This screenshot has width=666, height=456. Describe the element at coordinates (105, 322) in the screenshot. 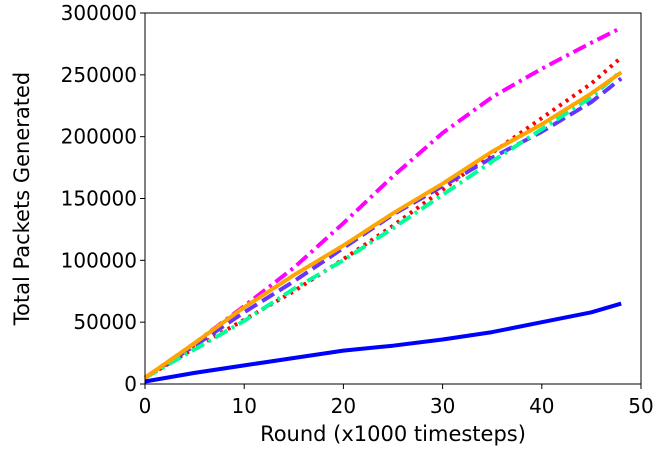

I see `y-tick-label: 50000` at that location.